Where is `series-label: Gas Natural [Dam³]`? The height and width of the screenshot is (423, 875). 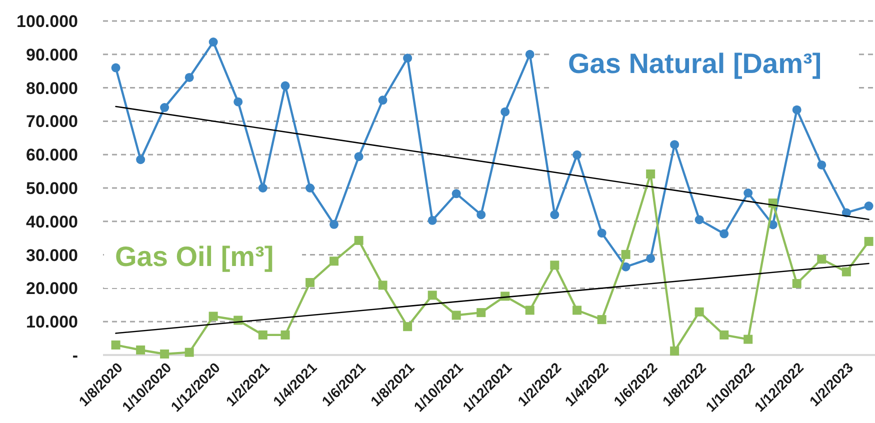 series-label: Gas Natural [Dam³] is located at coordinates (695, 63).